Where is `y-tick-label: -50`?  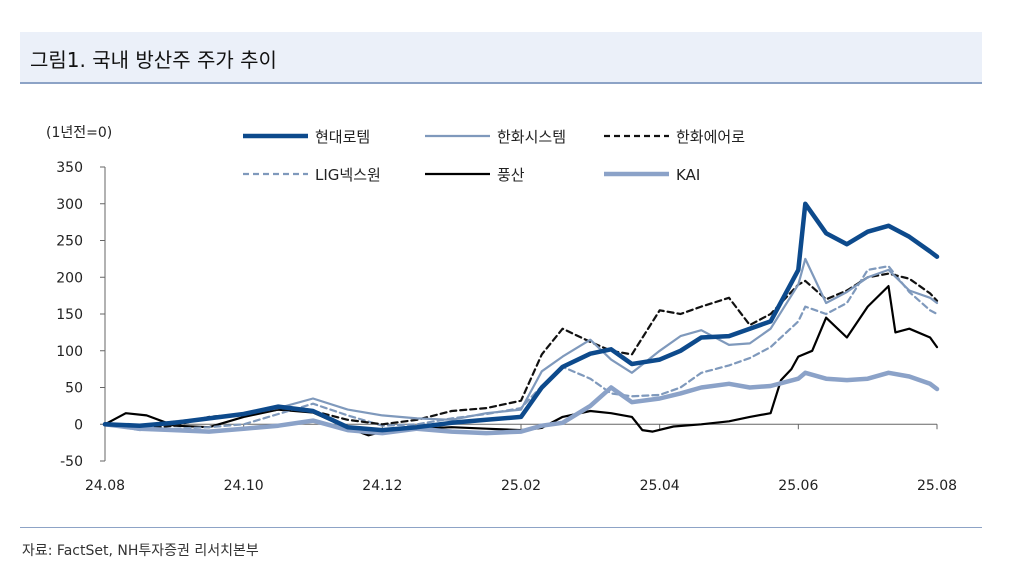
y-tick-label: -50 is located at coordinates (71, 462).